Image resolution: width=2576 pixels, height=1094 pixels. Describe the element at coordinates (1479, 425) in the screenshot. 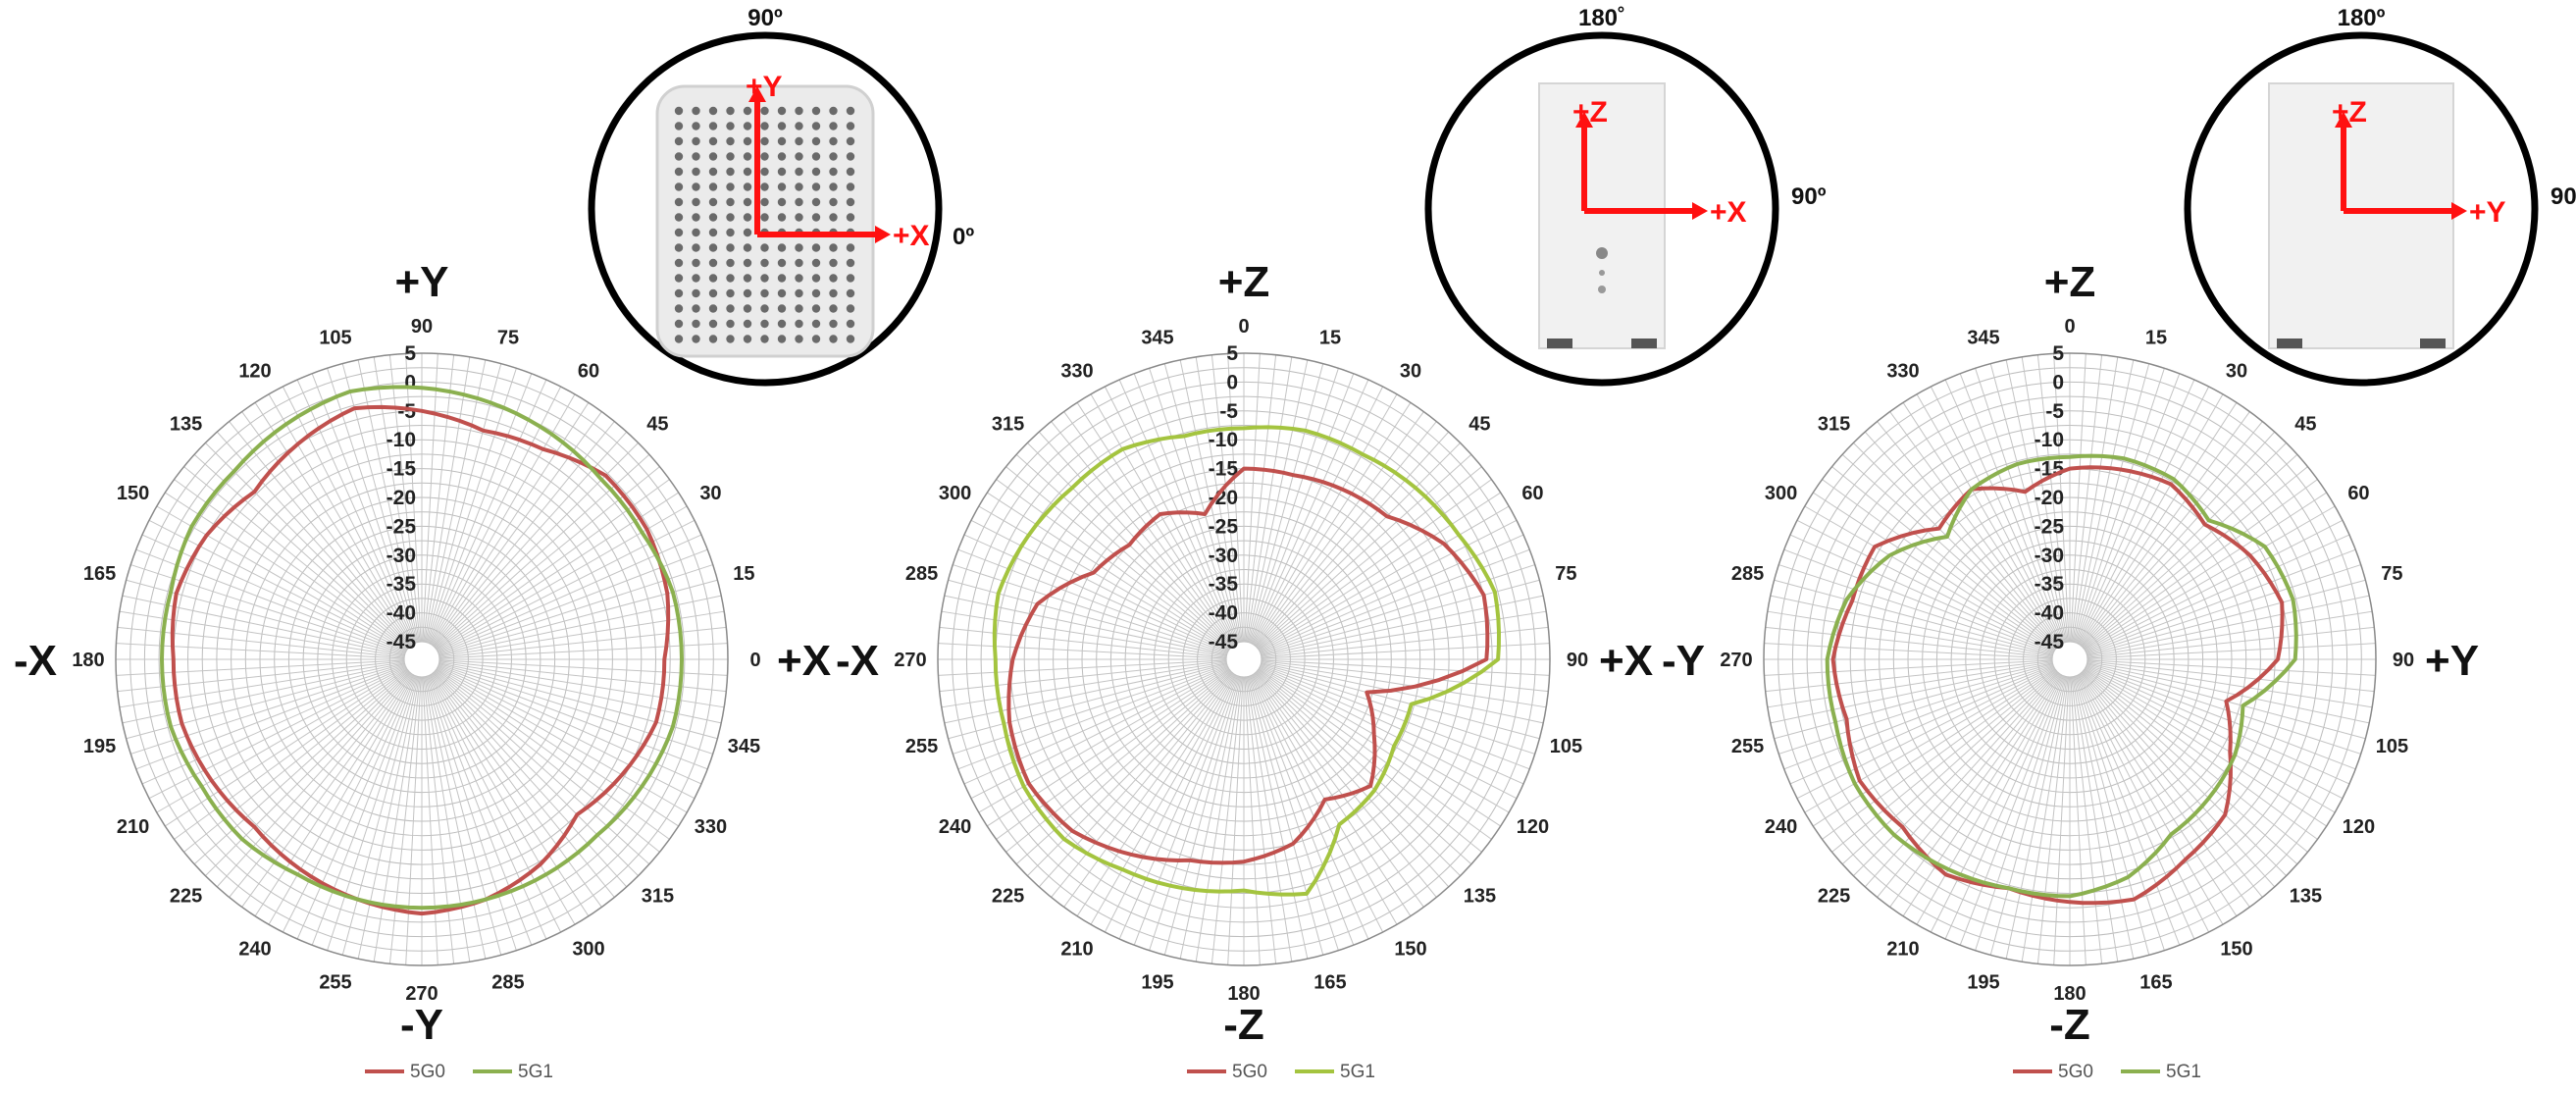

I see `angle-label: 45` at that location.